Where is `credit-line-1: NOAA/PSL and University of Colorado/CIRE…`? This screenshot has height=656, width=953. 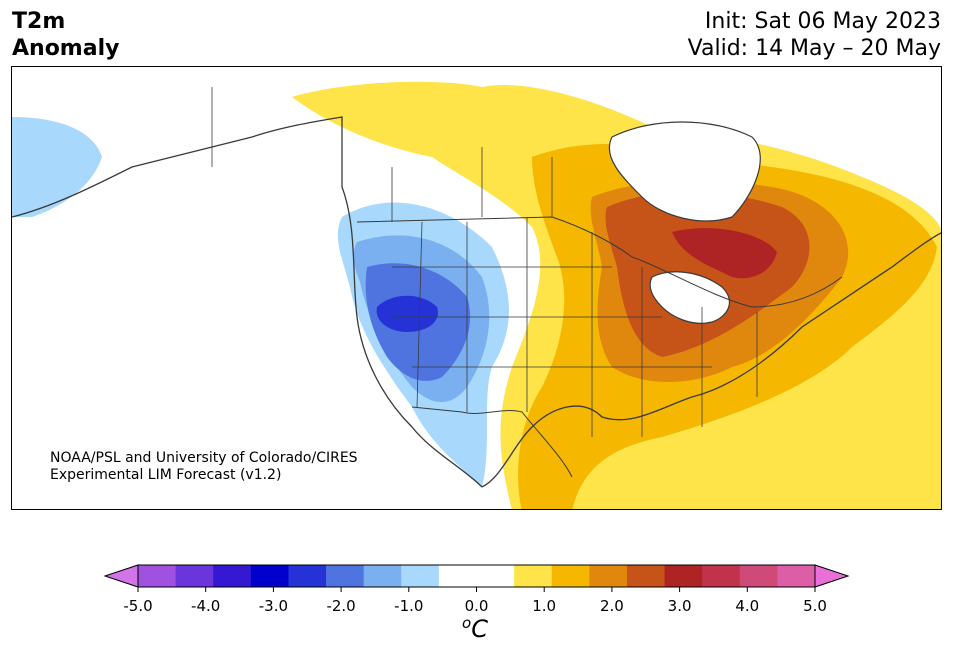
credit-line-1: NOAA/PSL and University of Colorado/CIRE… is located at coordinates (204, 458).